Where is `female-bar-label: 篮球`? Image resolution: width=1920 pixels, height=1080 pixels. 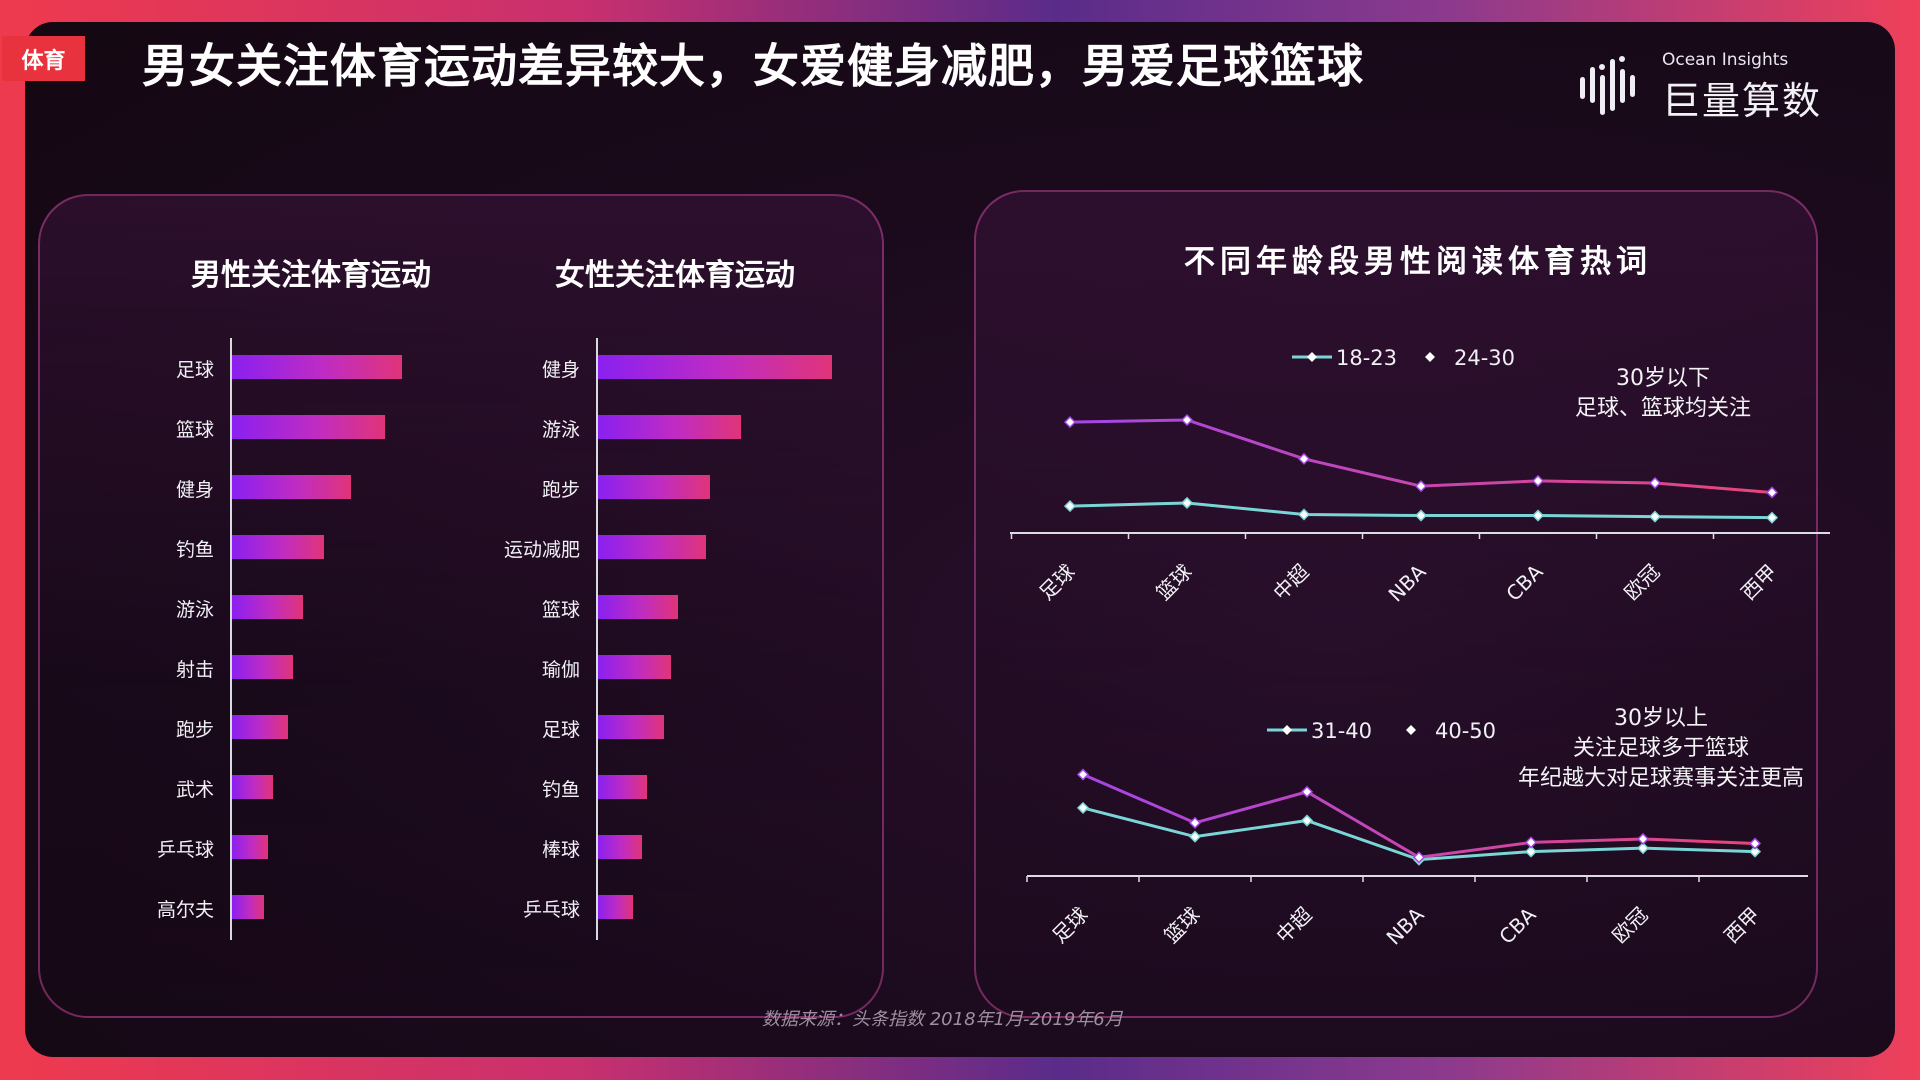 female-bar-label: 篮球 is located at coordinates (560, 610).